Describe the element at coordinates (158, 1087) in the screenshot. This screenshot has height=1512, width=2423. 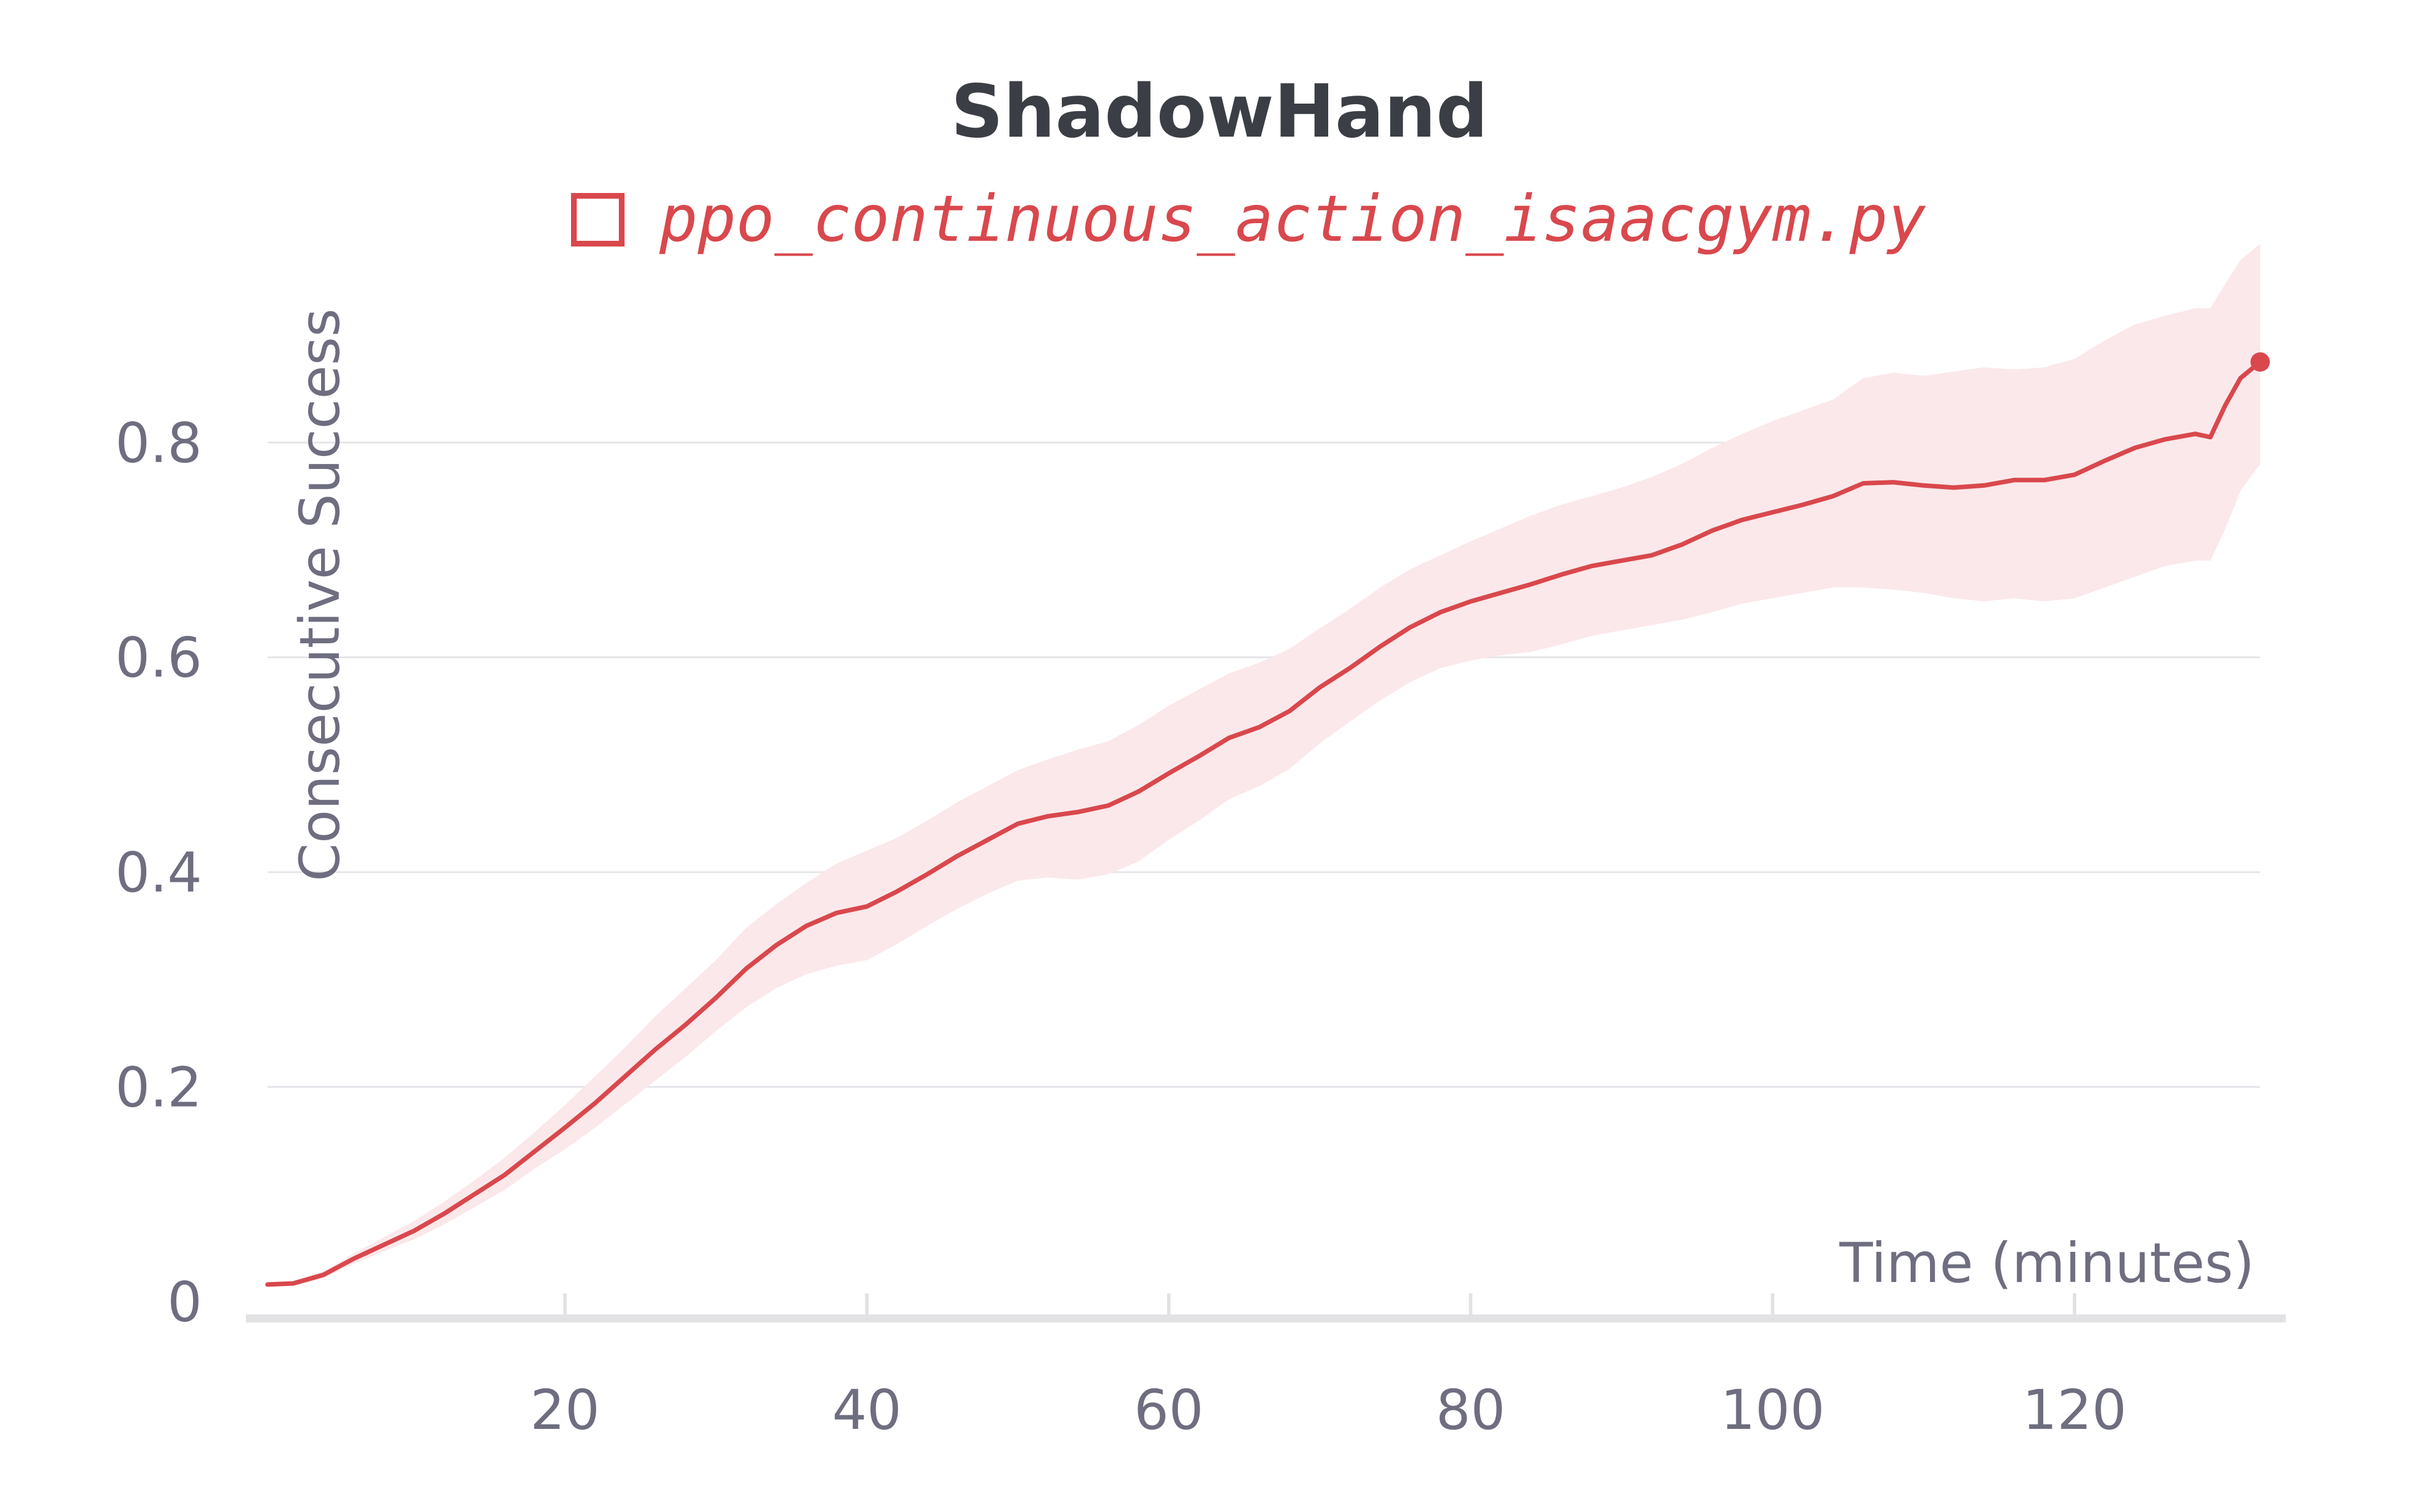
I see `y-tick-label: 0.2` at that location.